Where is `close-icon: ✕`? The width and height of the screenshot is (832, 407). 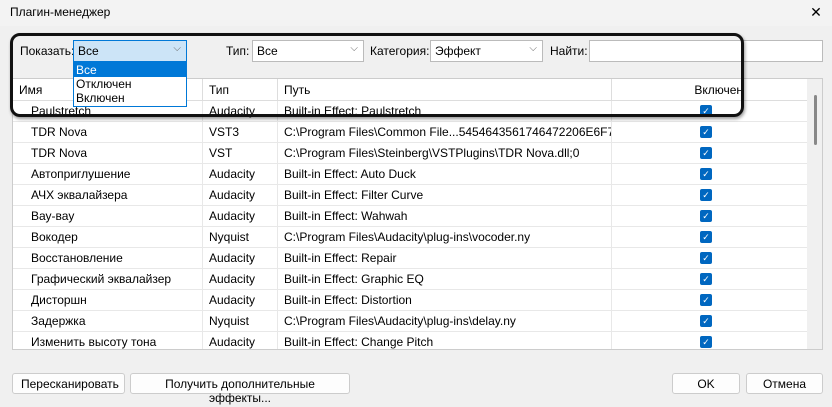
close-icon: ✕ is located at coordinates (816, 12).